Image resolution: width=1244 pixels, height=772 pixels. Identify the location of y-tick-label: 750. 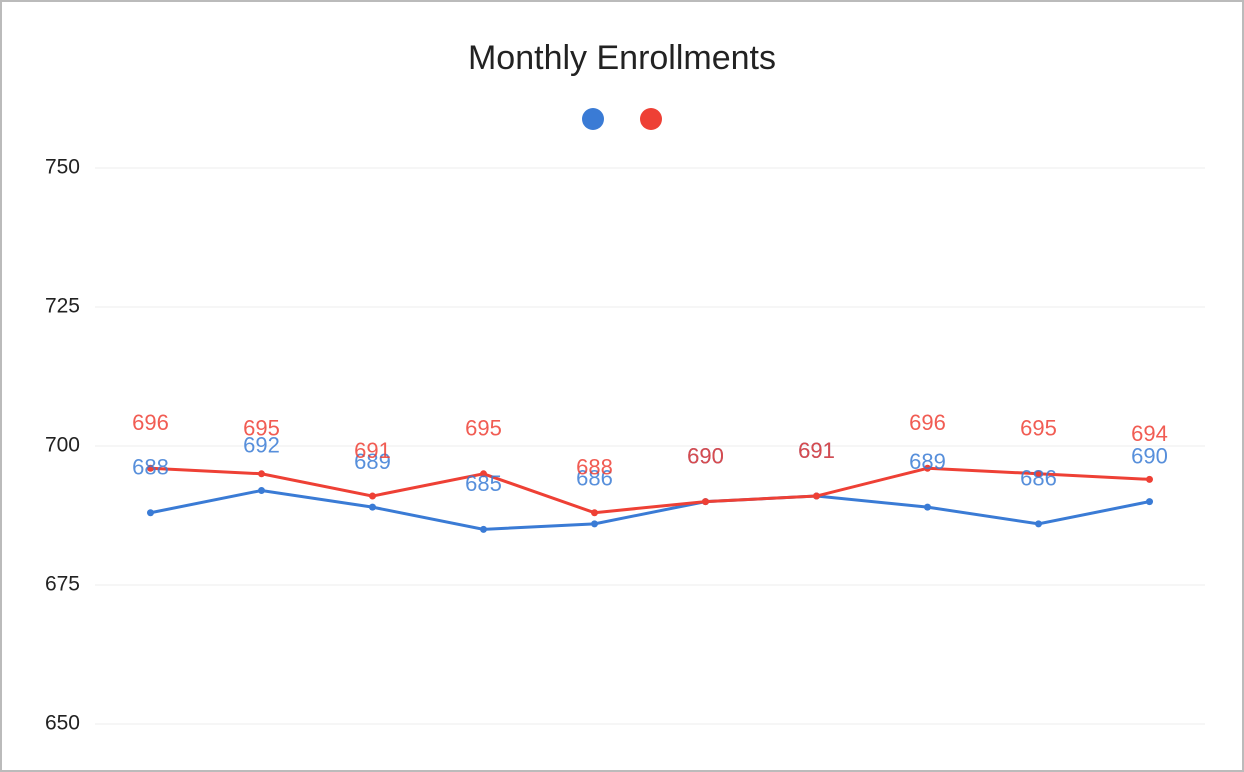
(62, 167).